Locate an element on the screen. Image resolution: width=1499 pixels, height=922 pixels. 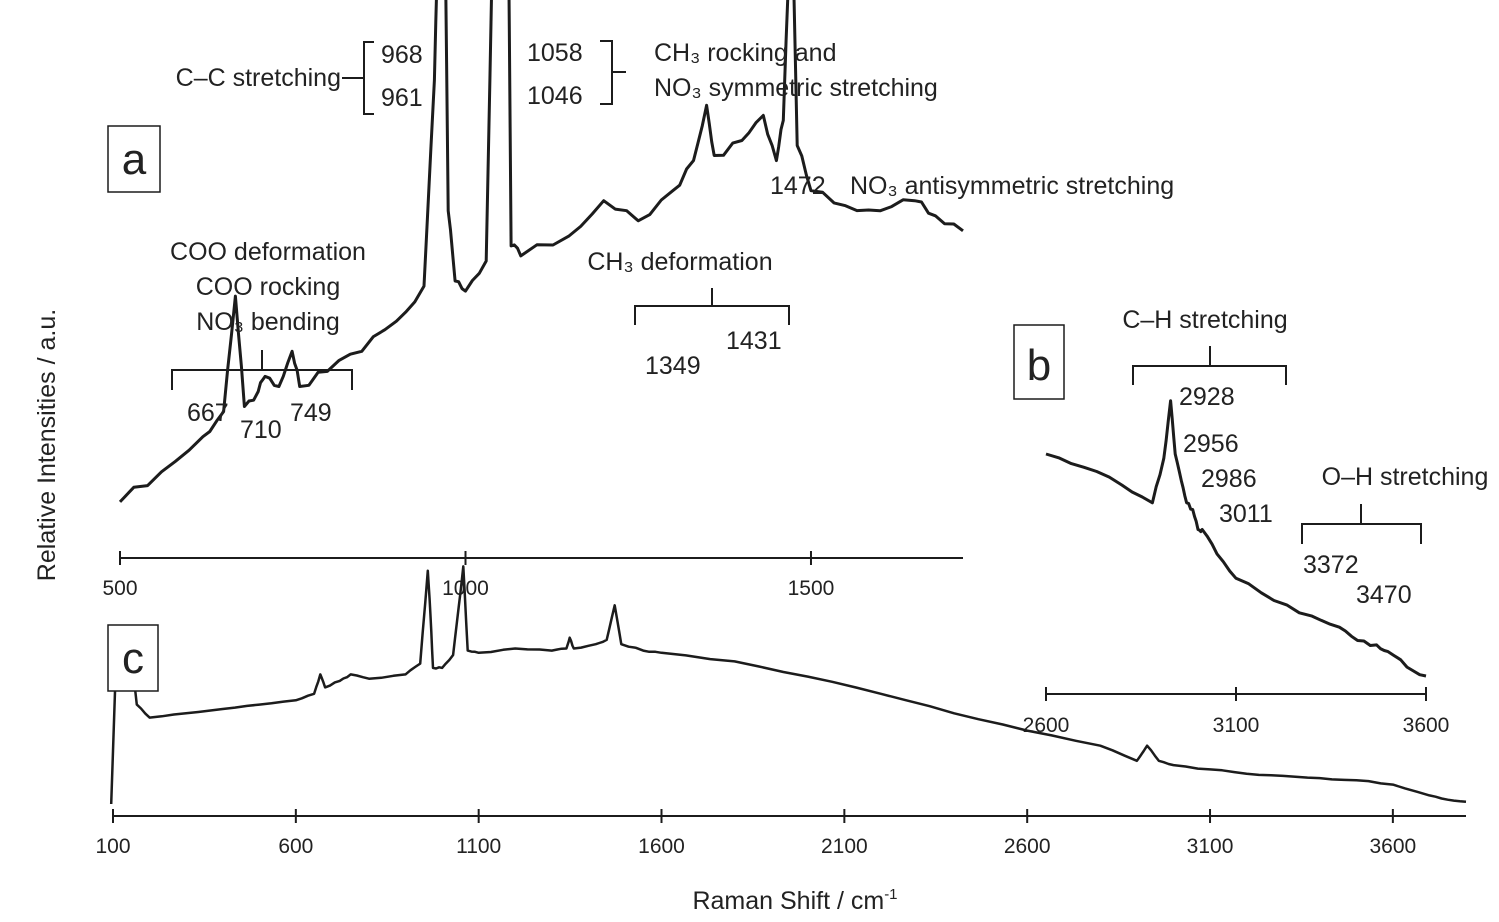
bracket-coo is located at coordinates (262, 370).